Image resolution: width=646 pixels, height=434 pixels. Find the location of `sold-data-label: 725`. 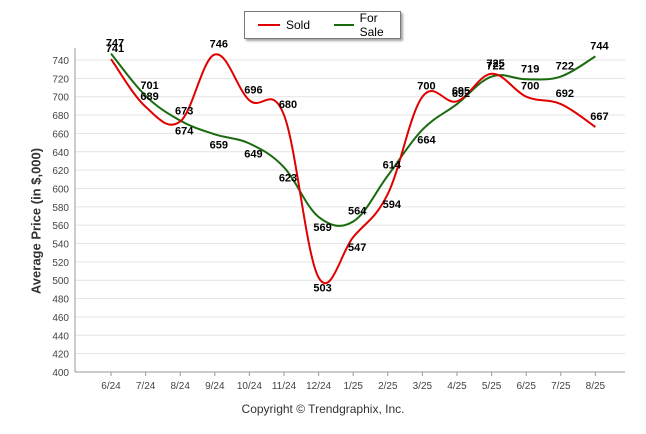

sold-data-label: 725 is located at coordinates (495, 64).